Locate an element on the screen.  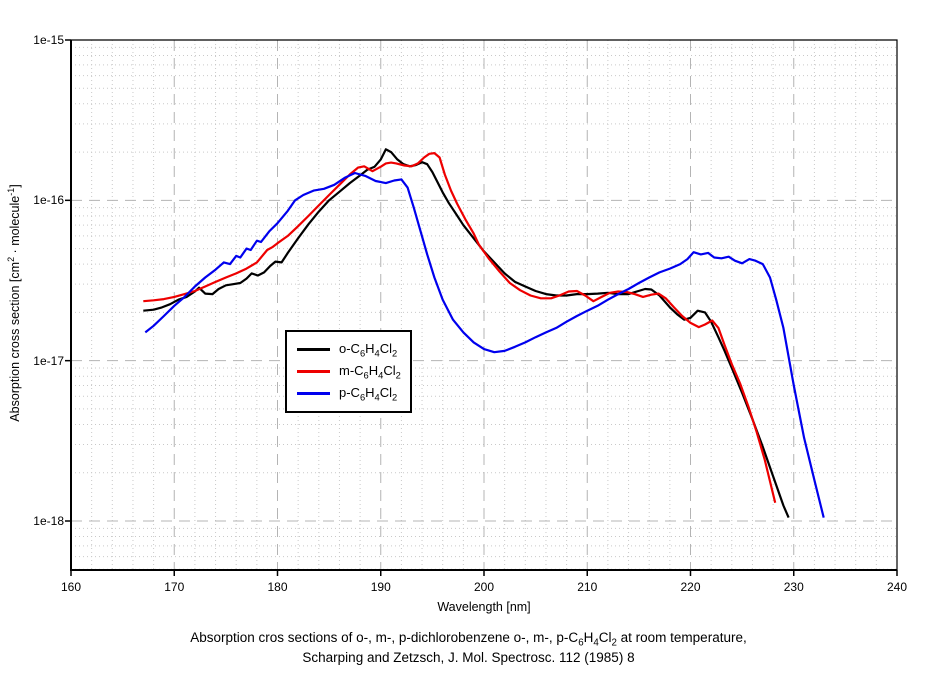
x-tick-label: 220 is located at coordinates (690, 587).